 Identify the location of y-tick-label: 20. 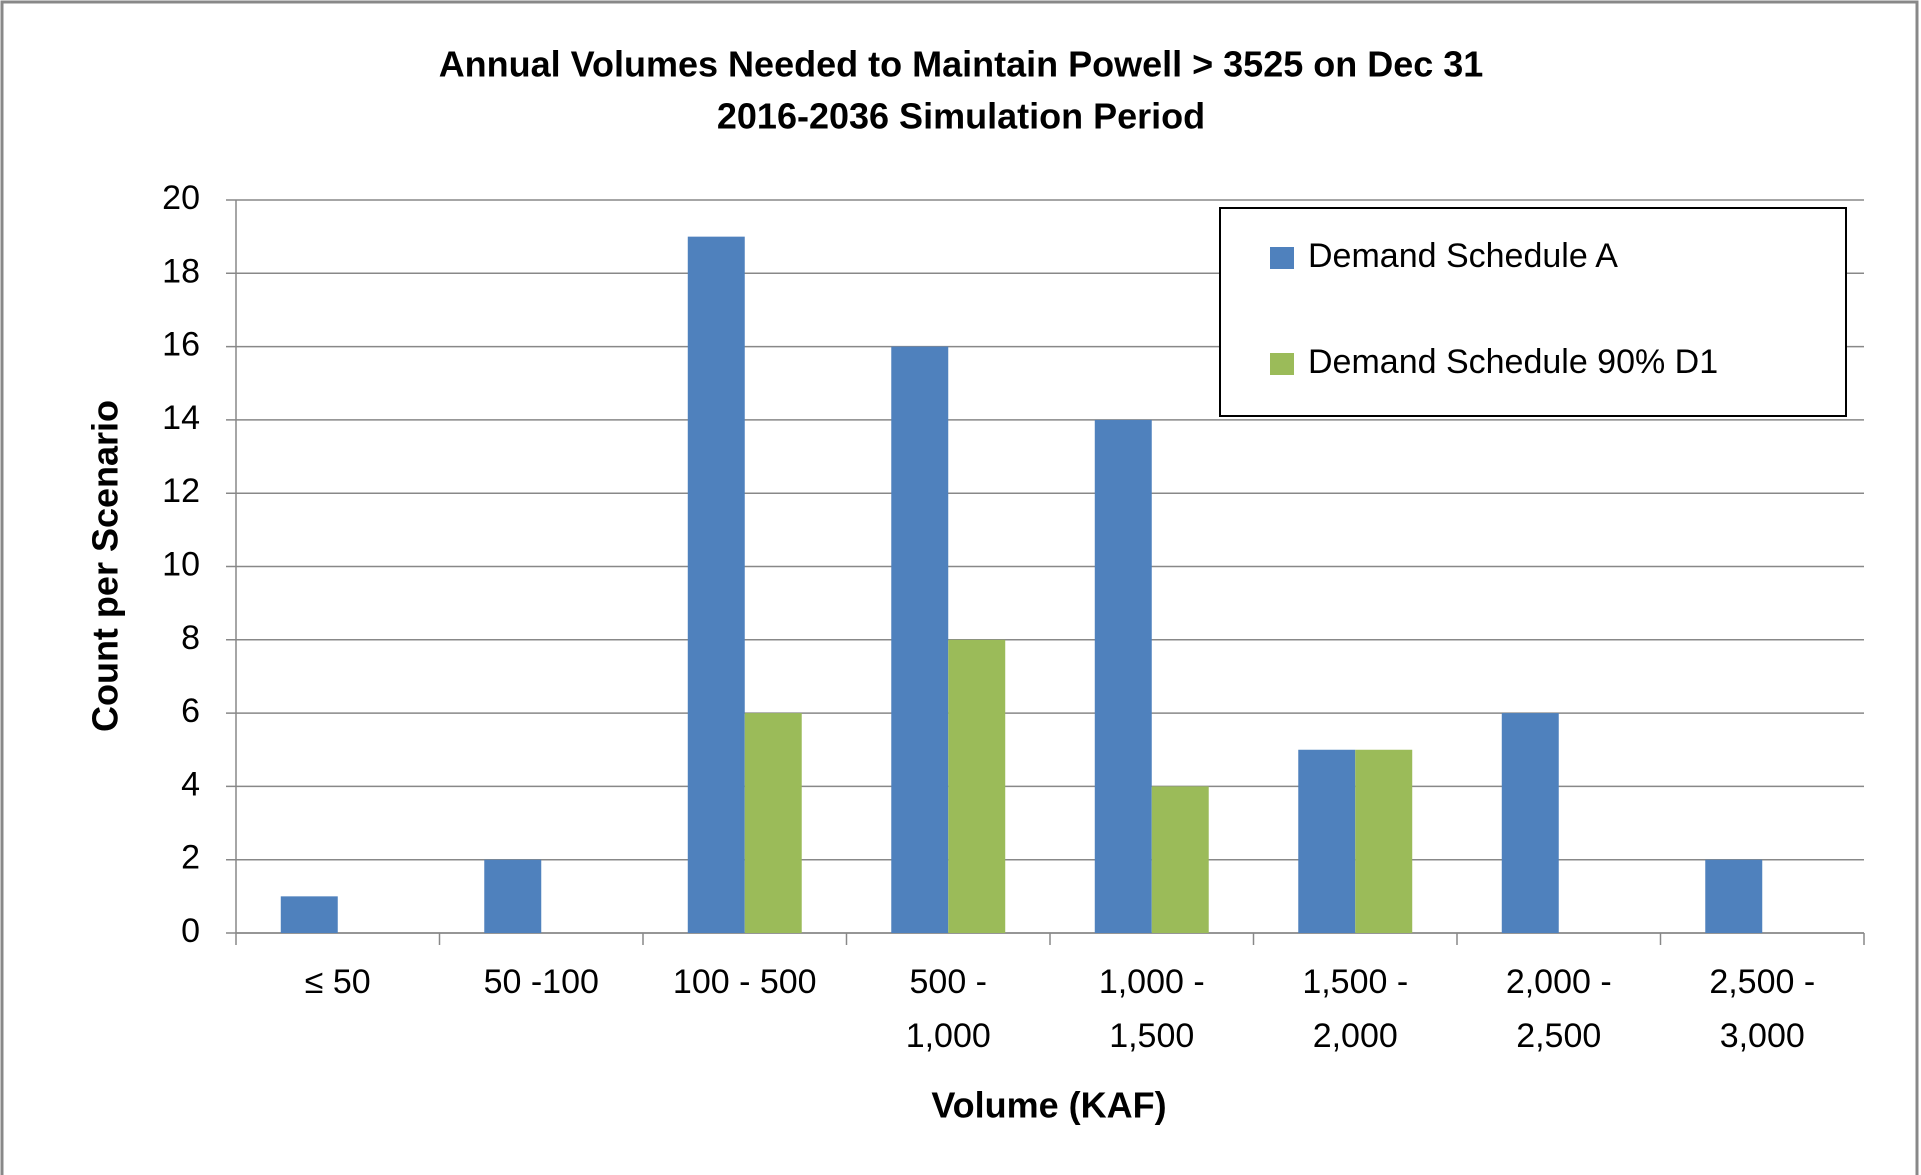
(181, 198).